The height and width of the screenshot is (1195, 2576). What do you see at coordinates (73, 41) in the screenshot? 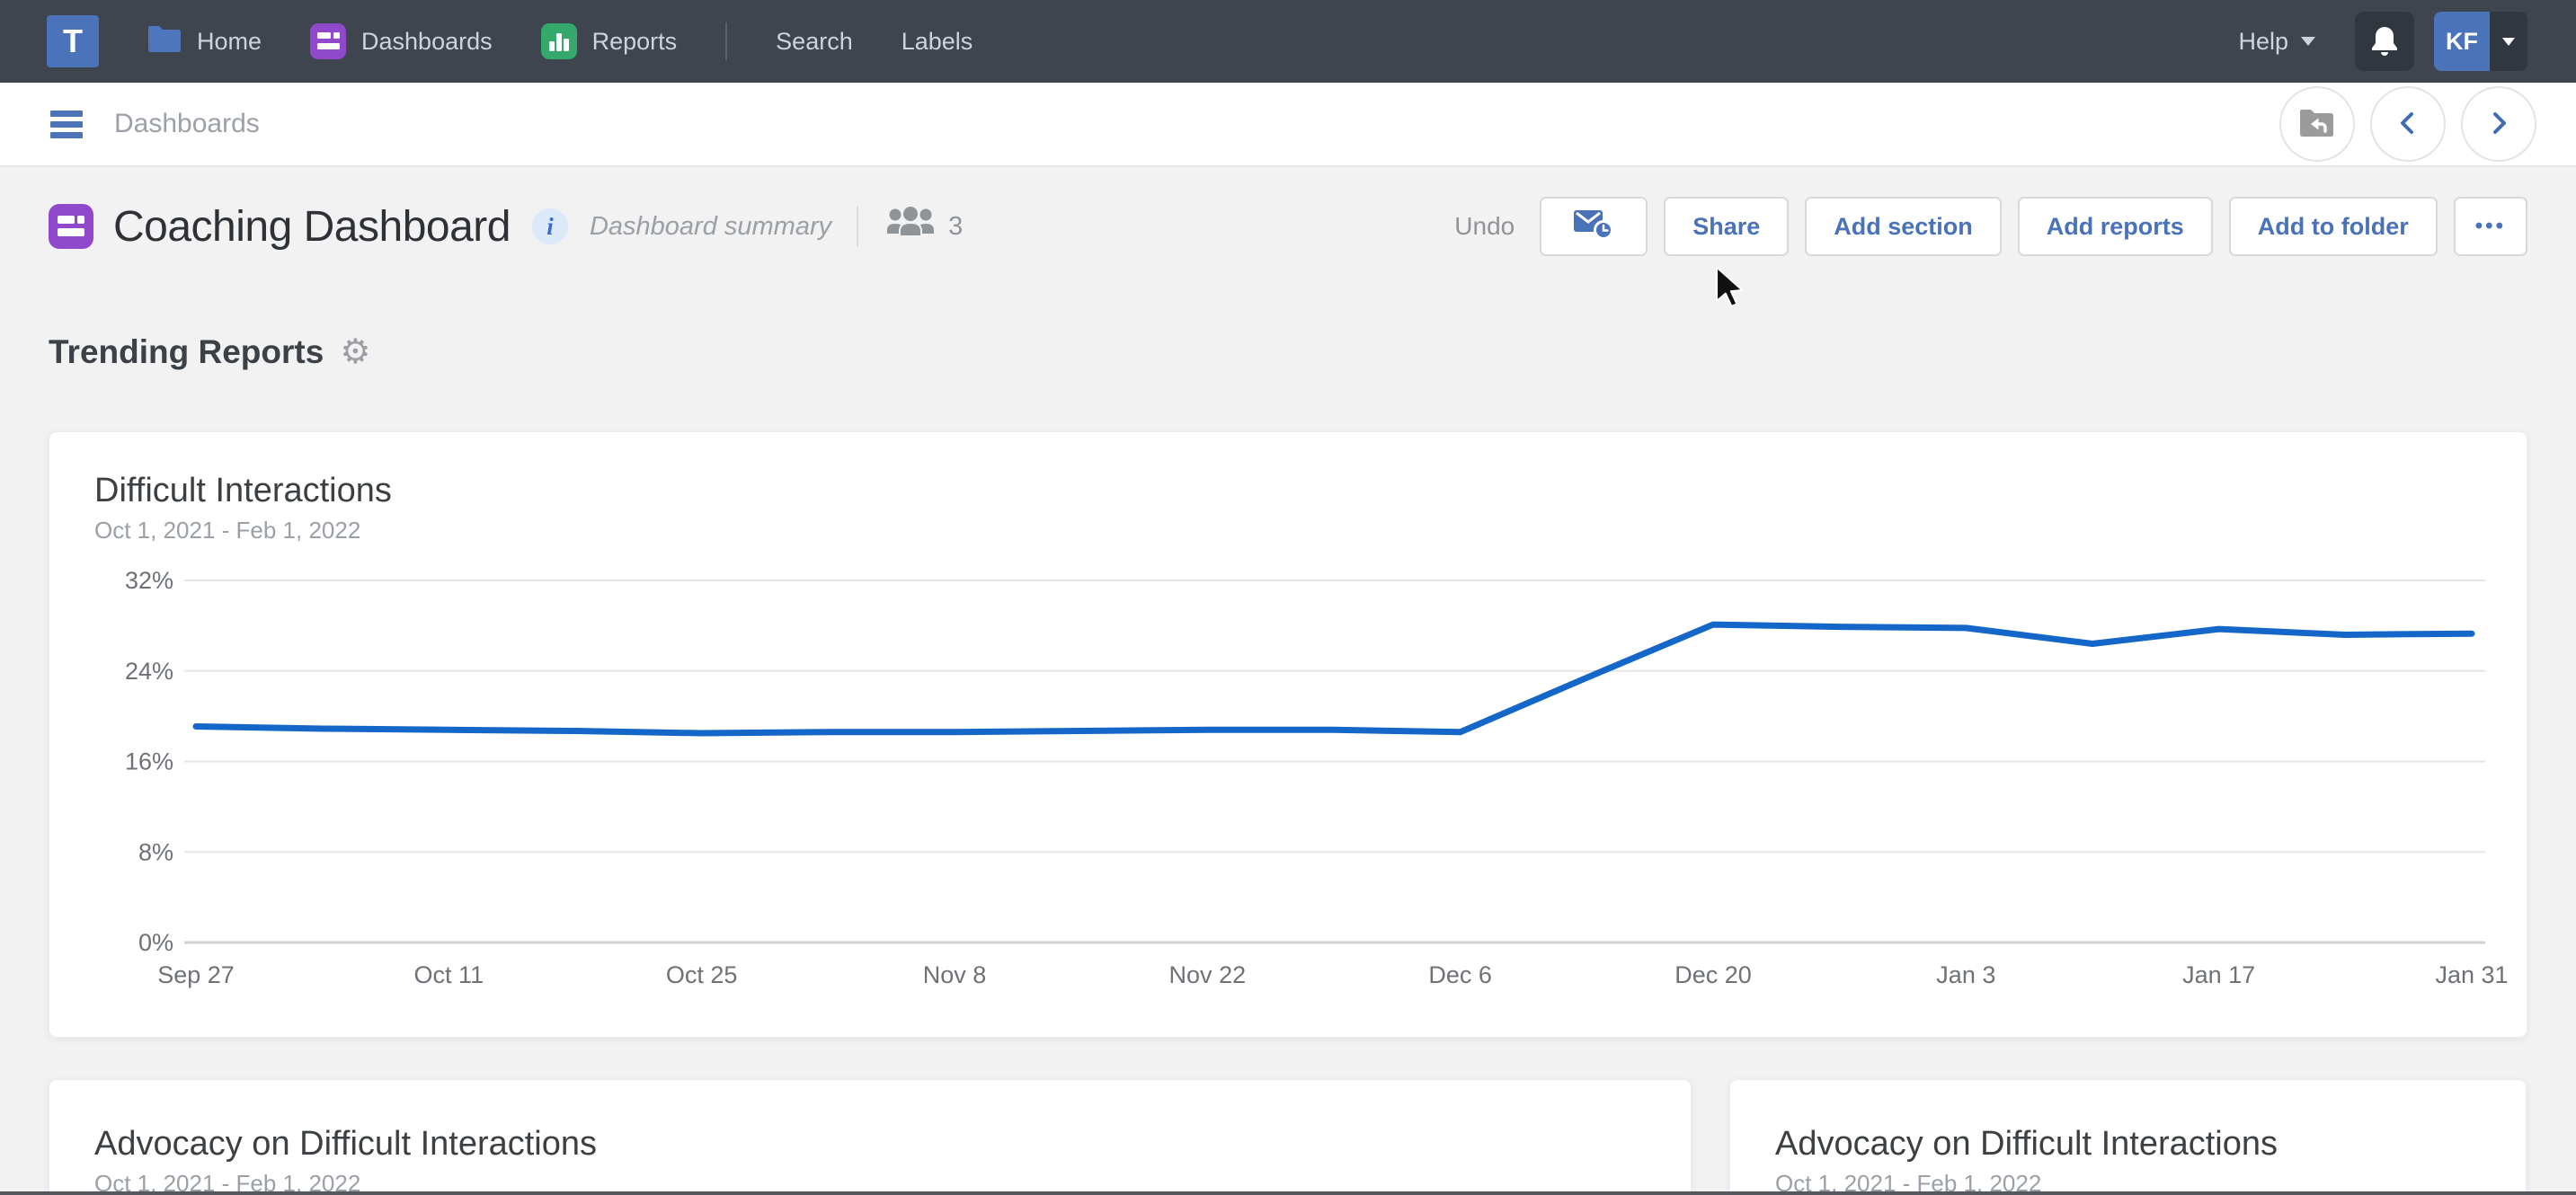
I see `app-logo: T` at bounding box center [73, 41].